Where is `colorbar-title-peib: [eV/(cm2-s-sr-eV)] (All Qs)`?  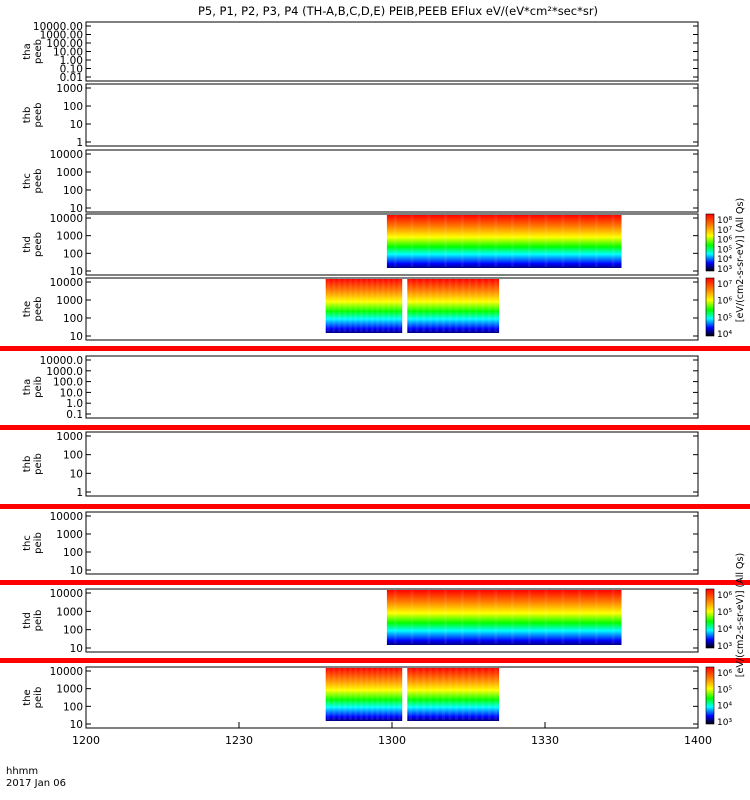
colorbar-title-peib: [eV/(cm2-s-sr-eV)] (All Qs) is located at coordinates (740, 615).